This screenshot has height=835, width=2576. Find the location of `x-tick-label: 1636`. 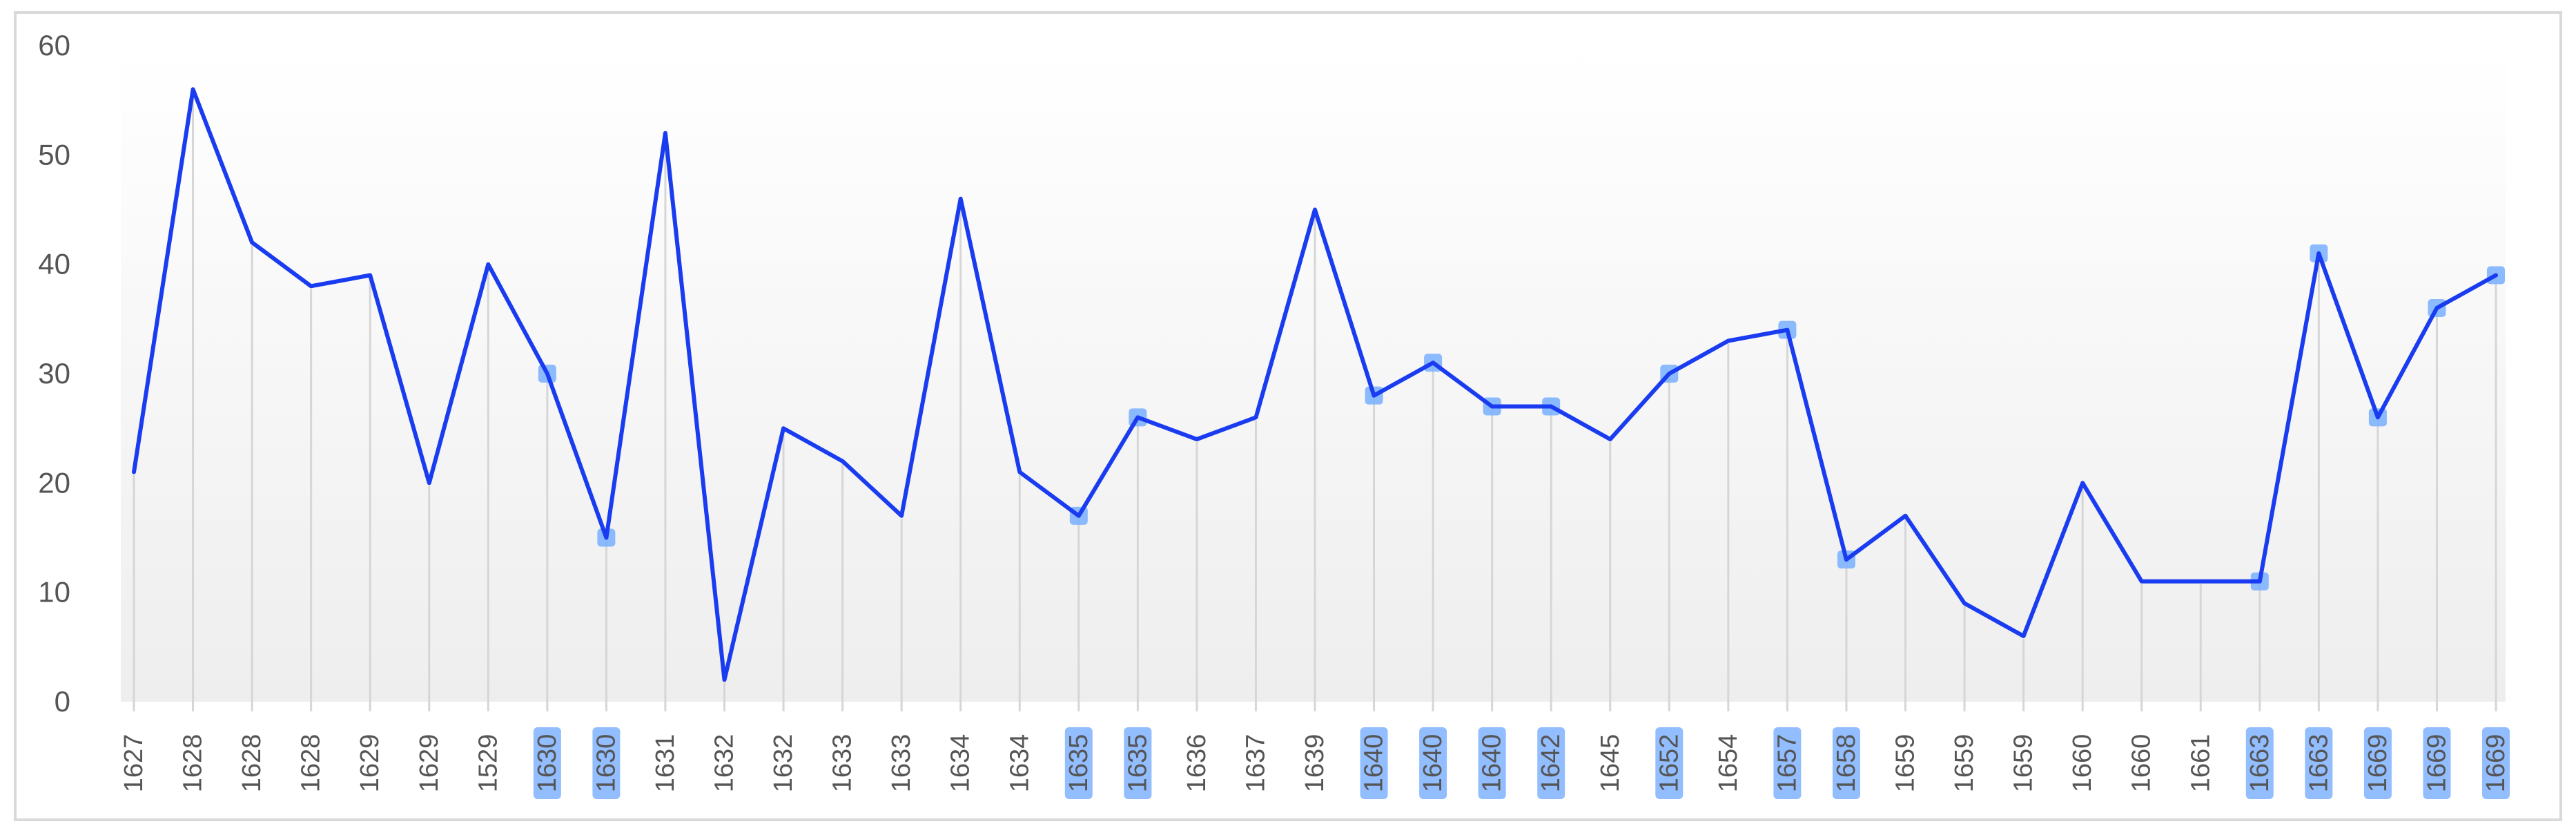

x-tick-label: 1636 is located at coordinates (1196, 763).